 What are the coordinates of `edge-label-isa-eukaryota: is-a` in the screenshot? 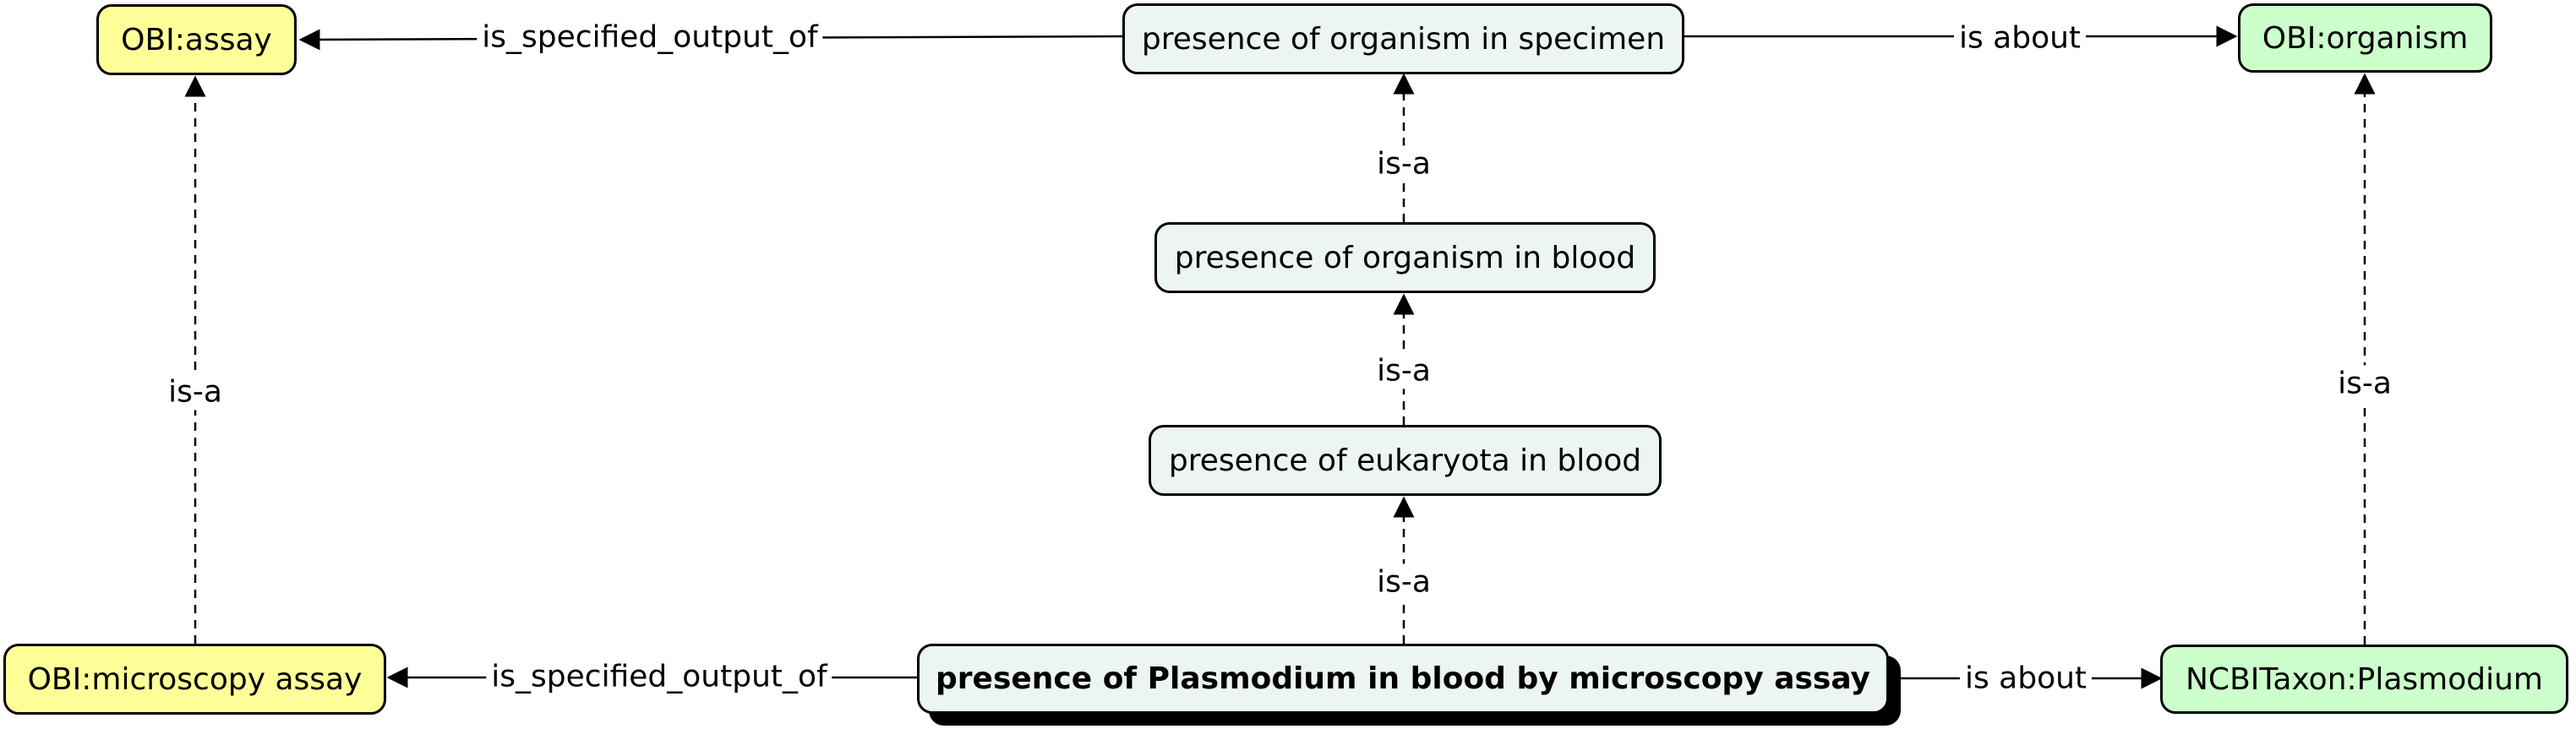 It's located at (1404, 582).